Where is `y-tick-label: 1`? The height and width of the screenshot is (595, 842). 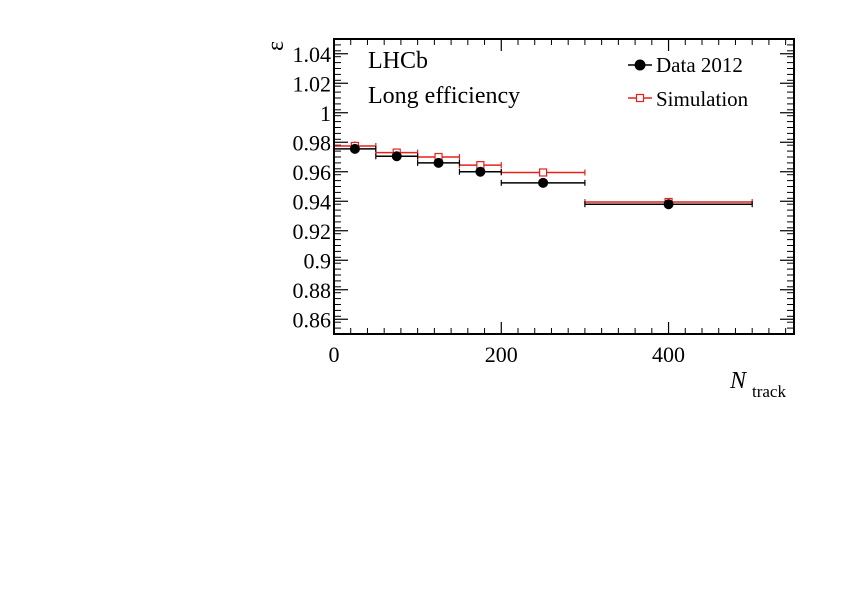 y-tick-label: 1 is located at coordinates (325, 113).